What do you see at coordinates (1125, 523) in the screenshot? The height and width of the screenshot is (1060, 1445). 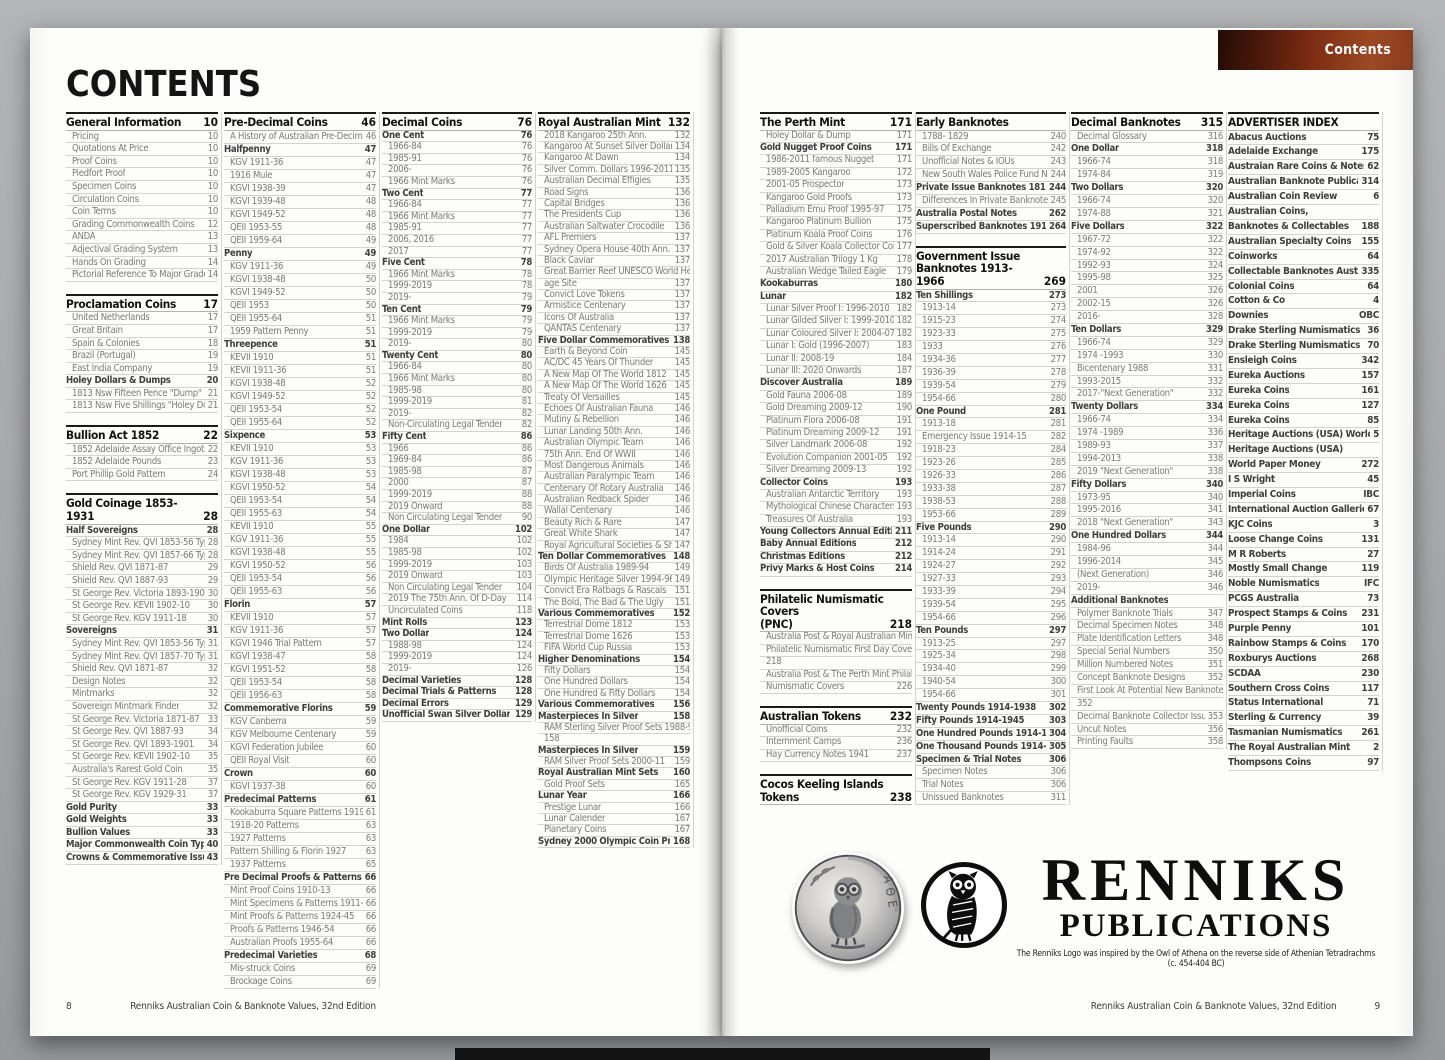 I see `toc-entry-label: 2018 "Next Generation"` at bounding box center [1125, 523].